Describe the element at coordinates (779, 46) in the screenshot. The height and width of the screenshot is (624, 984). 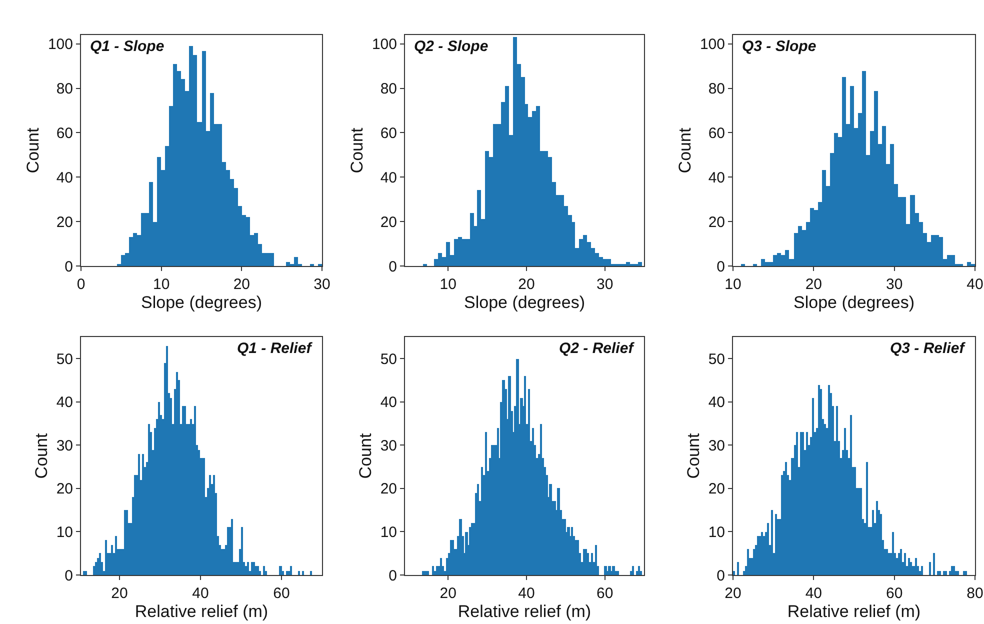
I see `chart-title: Q3 - Slope` at that location.